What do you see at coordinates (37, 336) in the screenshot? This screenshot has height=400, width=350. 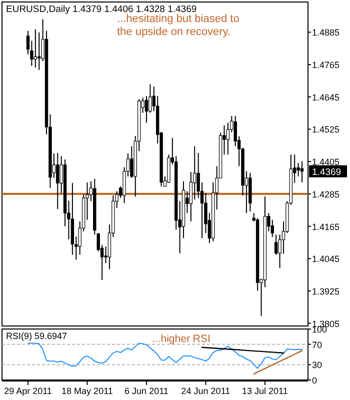 I see `chart-title: RSI(9) 59.6947` at bounding box center [37, 336].